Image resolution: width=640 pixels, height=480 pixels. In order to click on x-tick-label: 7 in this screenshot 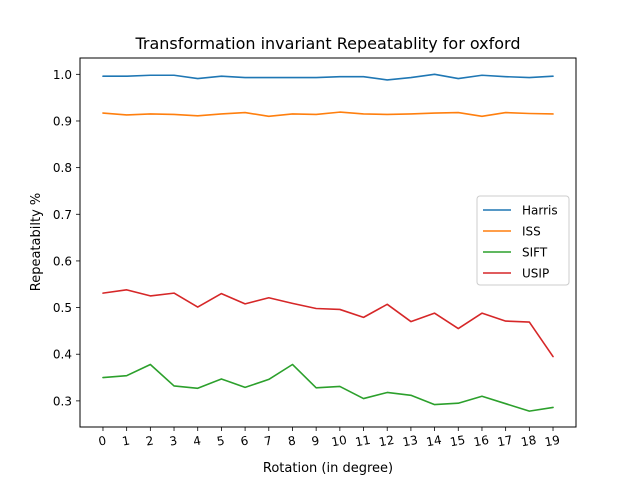, I will do `click(268, 441)`.